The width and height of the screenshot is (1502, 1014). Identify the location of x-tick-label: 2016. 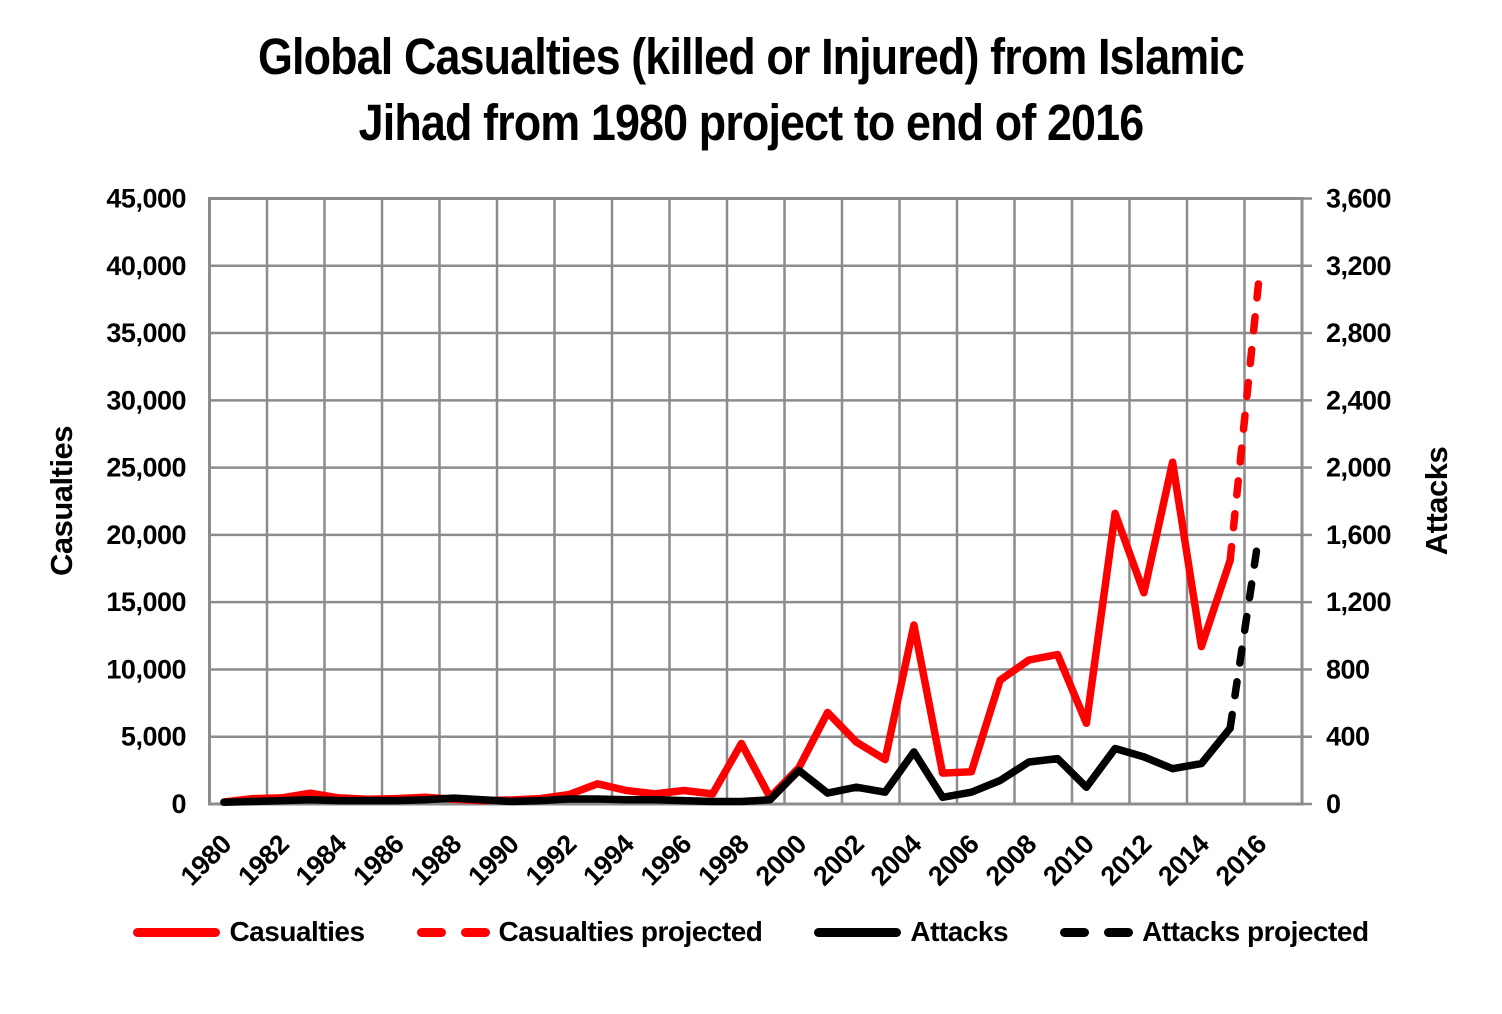
(1241, 860).